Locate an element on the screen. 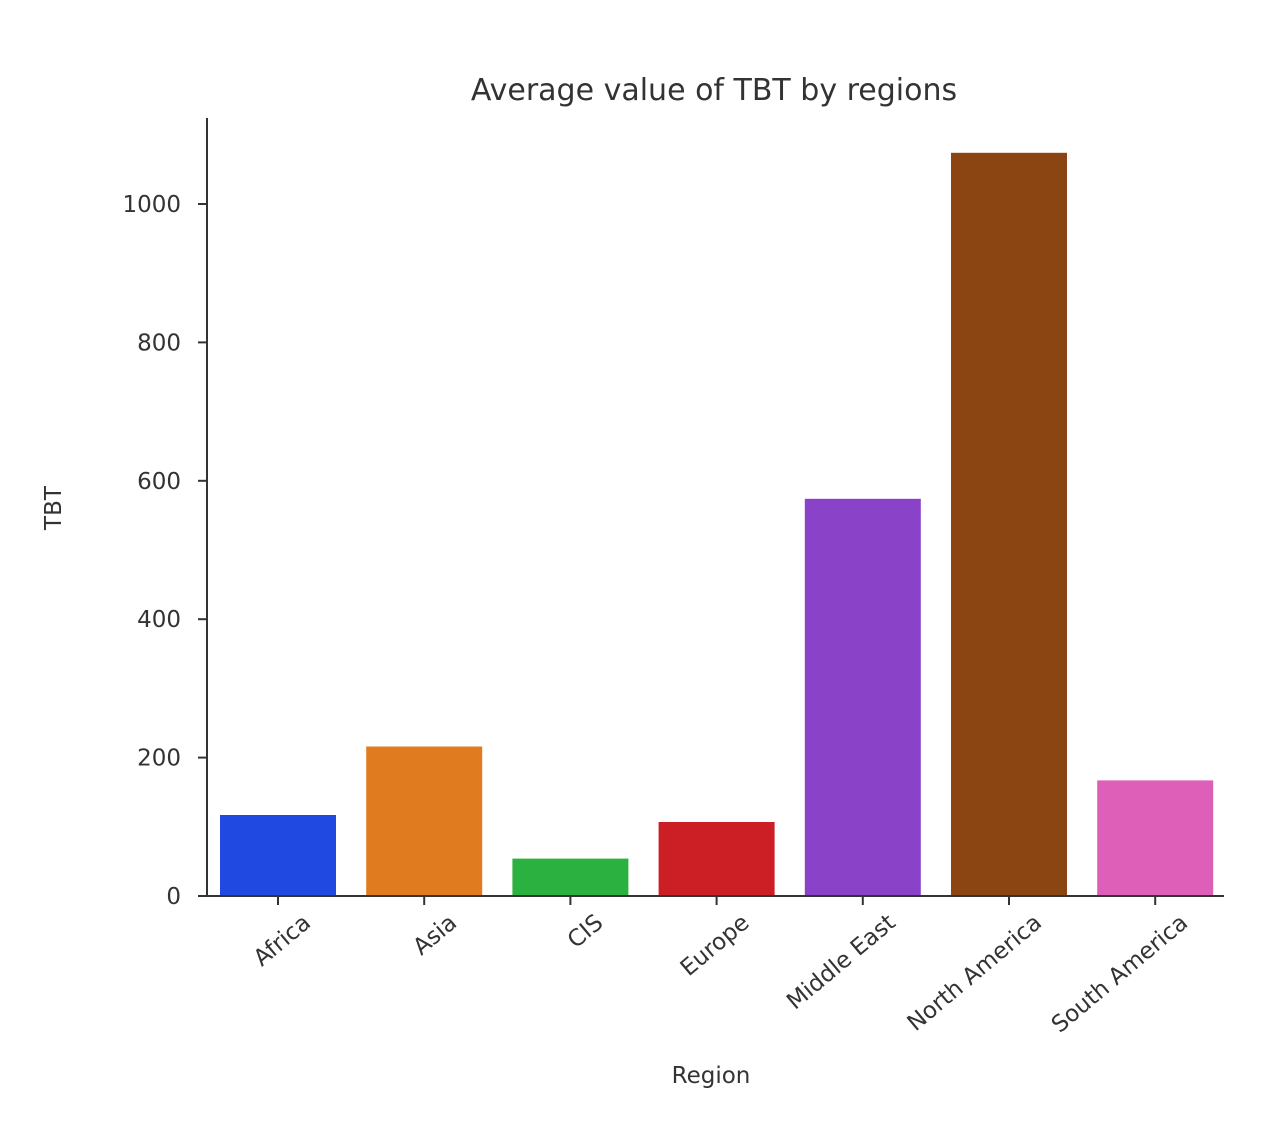  bar-europe is located at coordinates (716, 859).